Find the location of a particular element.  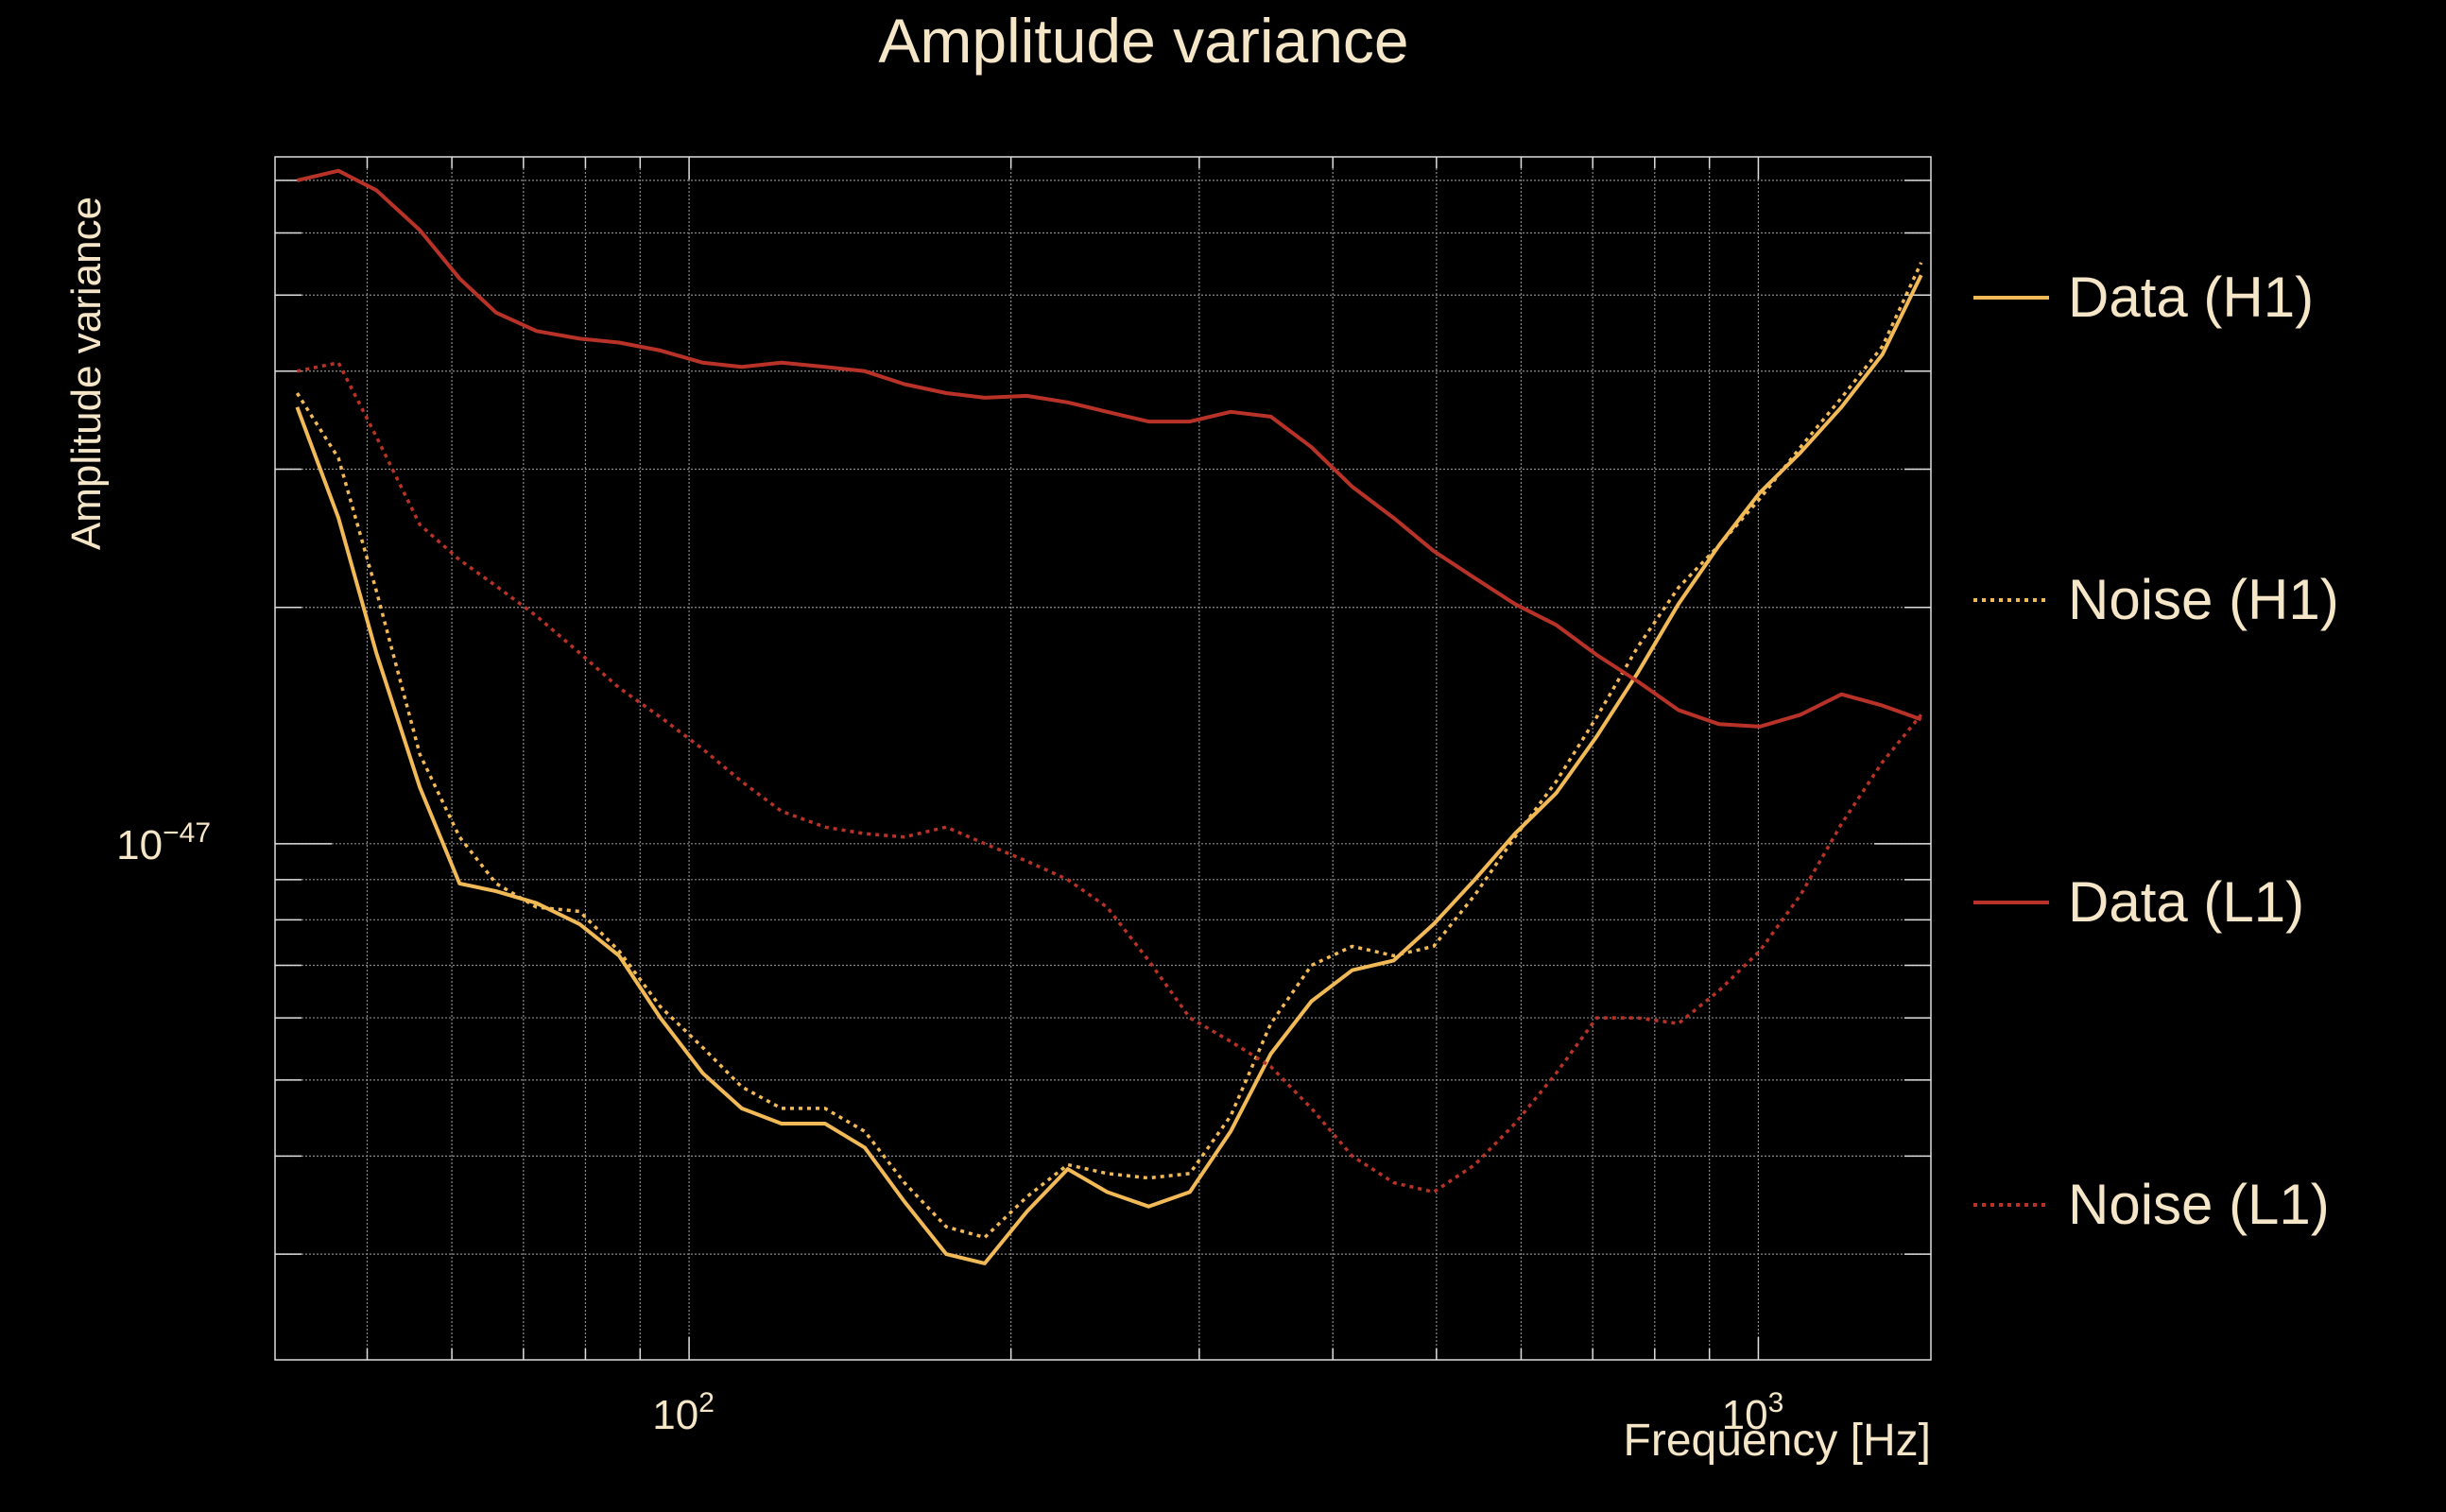

x-axis-label: Frequency [Hz] is located at coordinates (1777, 1441).